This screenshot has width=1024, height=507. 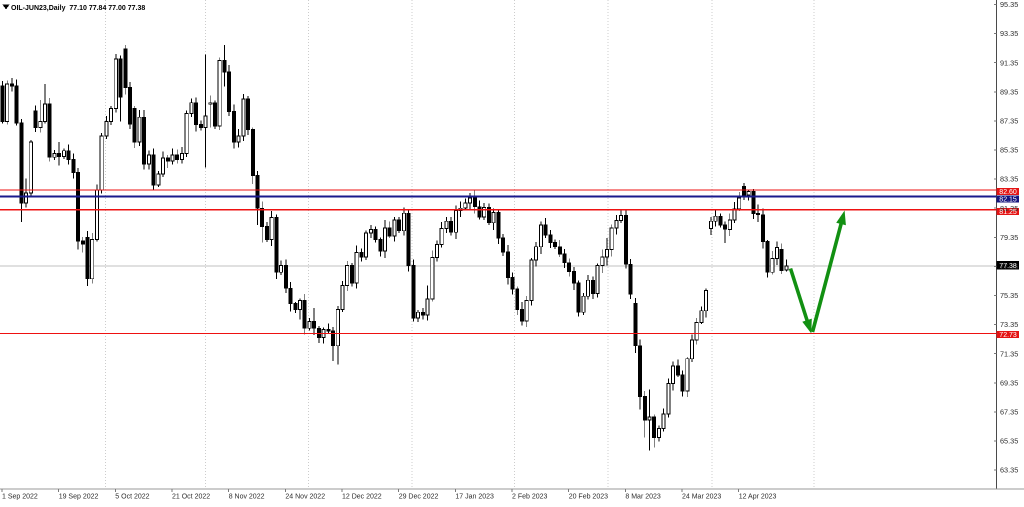 I want to click on svg-text: 12 Dec 2022, so click(x=362, y=496).